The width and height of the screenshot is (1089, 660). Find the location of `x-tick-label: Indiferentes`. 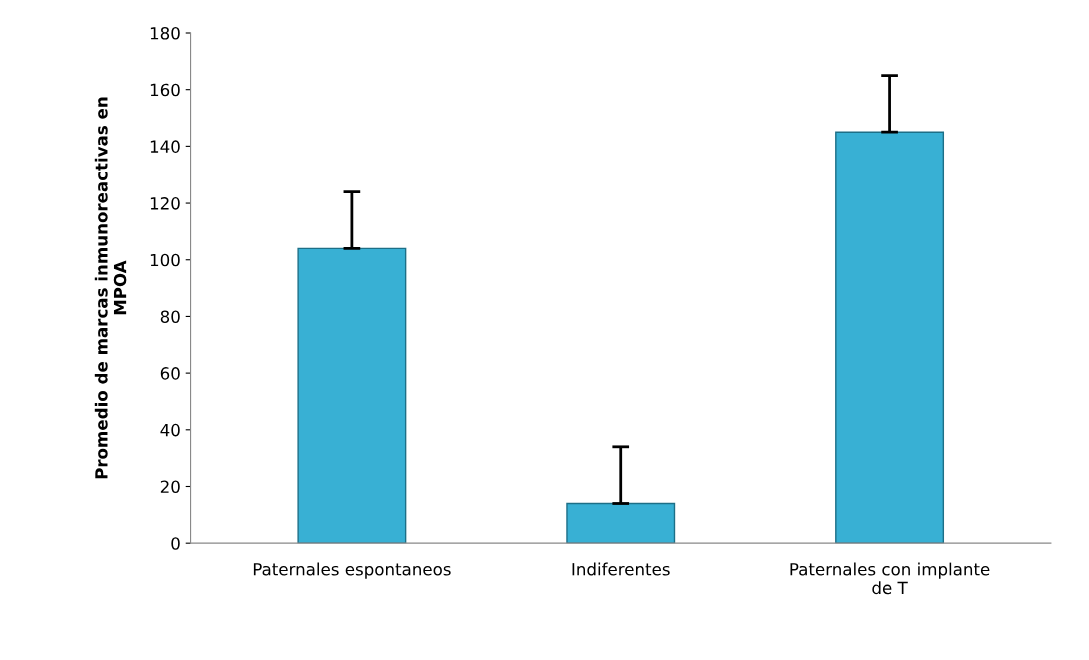

x-tick-label: Indiferentes is located at coordinates (621, 569).